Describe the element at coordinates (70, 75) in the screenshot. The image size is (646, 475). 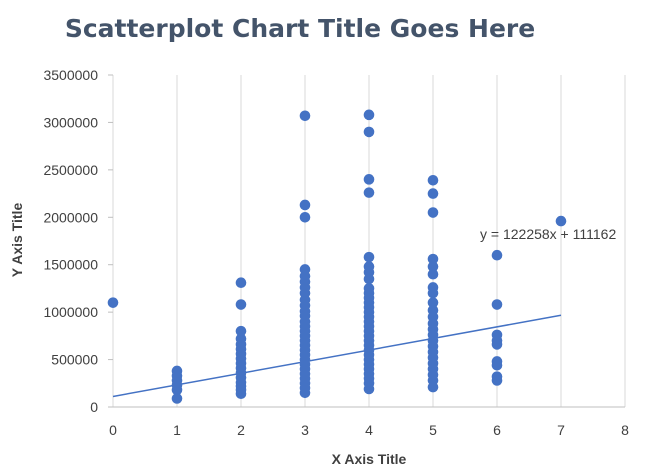
I see `y-tick-label: 3500000` at that location.